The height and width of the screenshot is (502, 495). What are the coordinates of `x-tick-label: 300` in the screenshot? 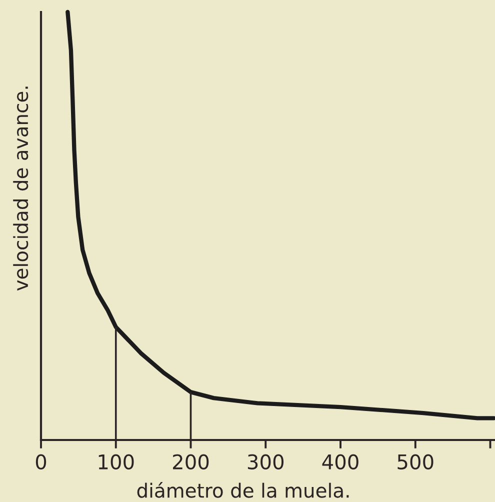 It's located at (266, 462).